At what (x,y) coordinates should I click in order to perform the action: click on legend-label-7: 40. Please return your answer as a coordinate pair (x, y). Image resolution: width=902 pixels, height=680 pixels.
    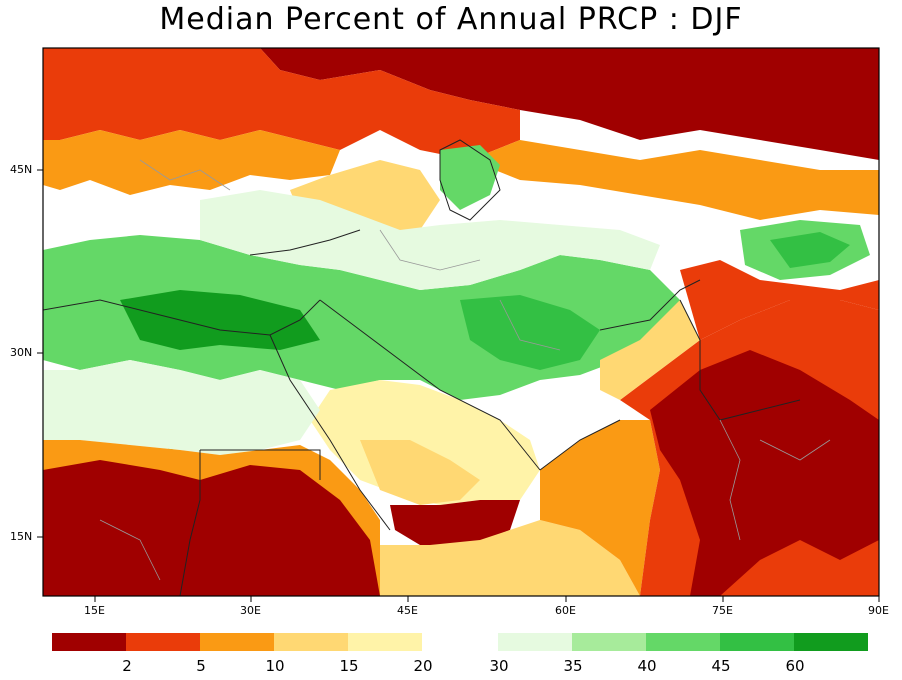
    Looking at the image, I should click on (647, 666).